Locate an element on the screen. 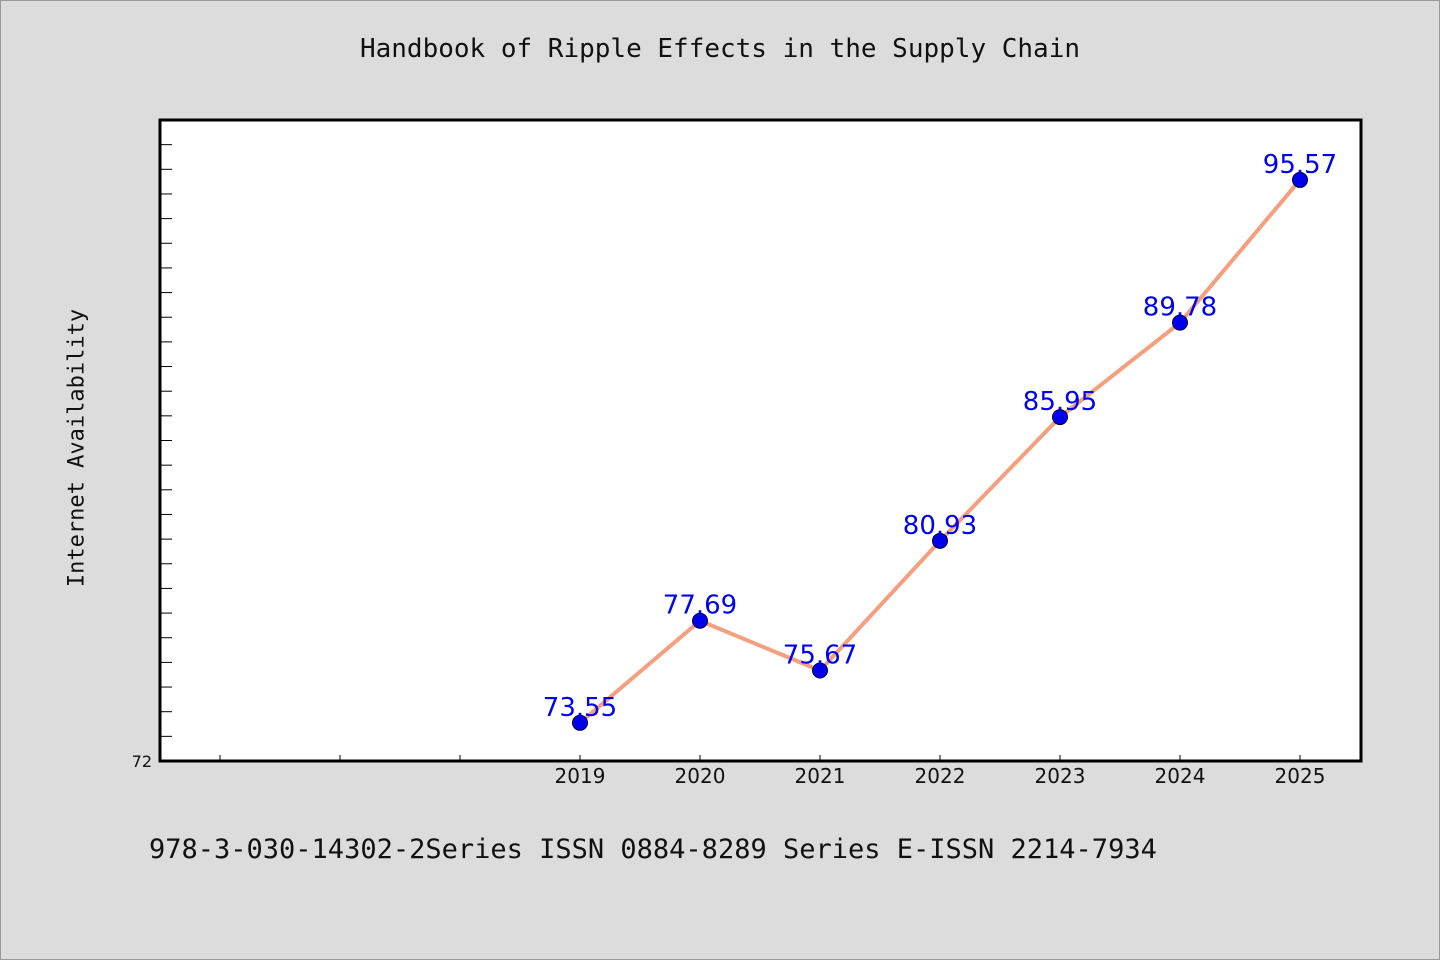 This screenshot has height=960, width=1440. x-tick-label: 2021 is located at coordinates (820, 776).